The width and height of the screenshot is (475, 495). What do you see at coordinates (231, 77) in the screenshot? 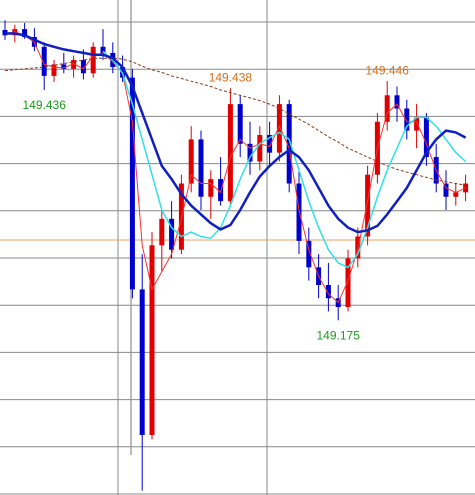
I see `price-annotation: 149.438` at bounding box center [231, 77].